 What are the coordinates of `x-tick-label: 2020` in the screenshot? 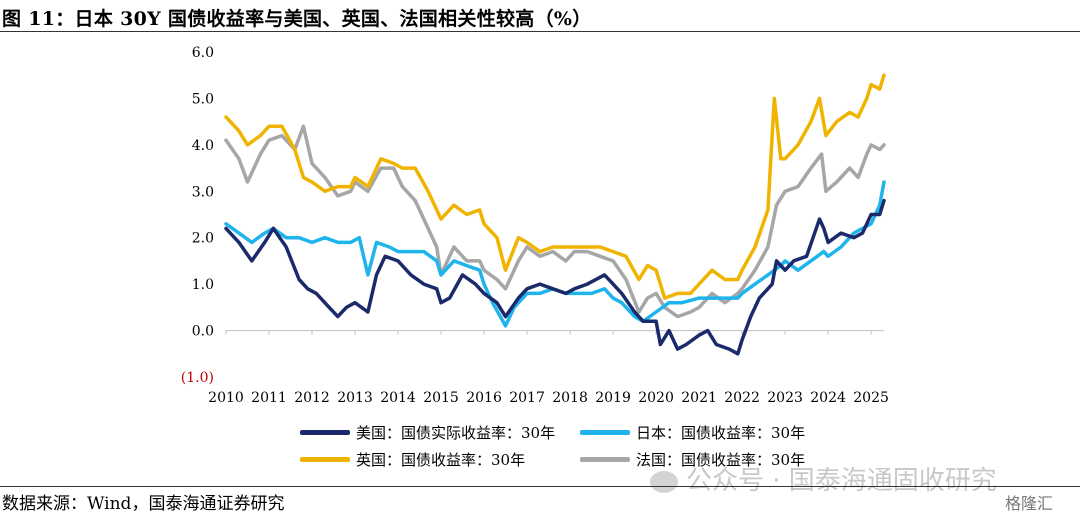 It's located at (656, 398).